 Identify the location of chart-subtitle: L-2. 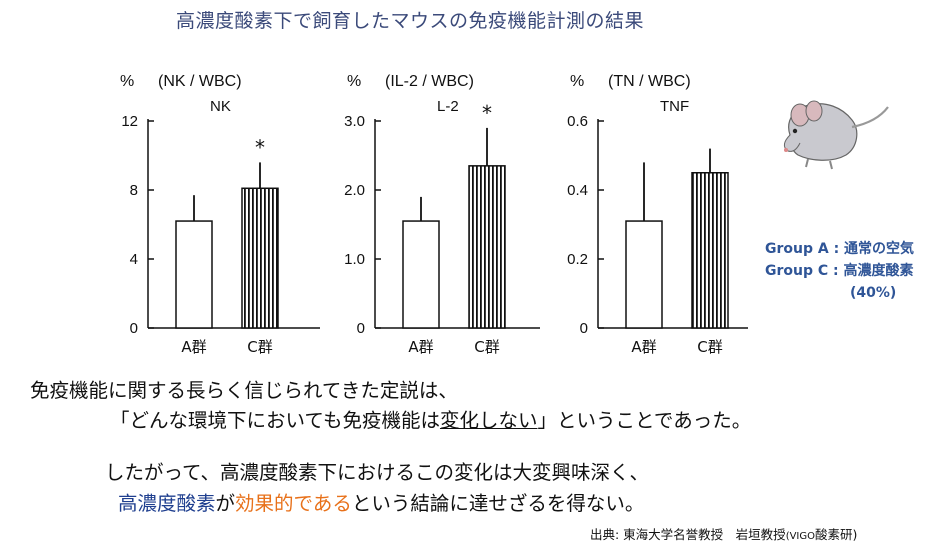
(448, 106).